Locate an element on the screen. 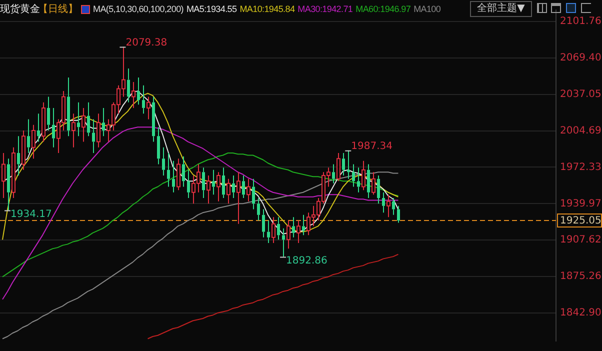  text: MA30:1942.71 is located at coordinates (325, 9).